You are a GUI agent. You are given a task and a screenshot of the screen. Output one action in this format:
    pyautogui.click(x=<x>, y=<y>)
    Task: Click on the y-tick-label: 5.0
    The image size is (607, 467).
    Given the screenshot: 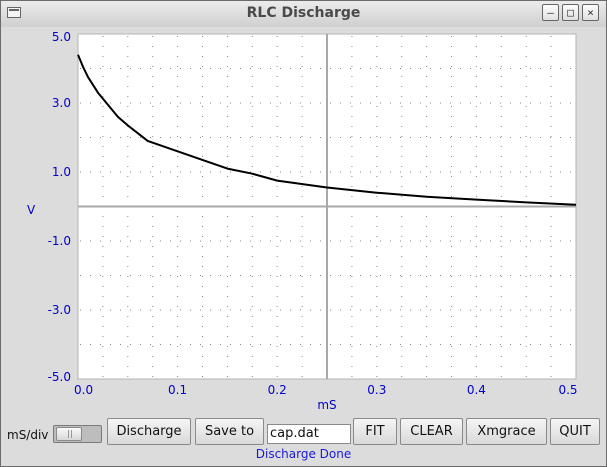 What is the action you would take?
    pyautogui.click(x=61, y=37)
    